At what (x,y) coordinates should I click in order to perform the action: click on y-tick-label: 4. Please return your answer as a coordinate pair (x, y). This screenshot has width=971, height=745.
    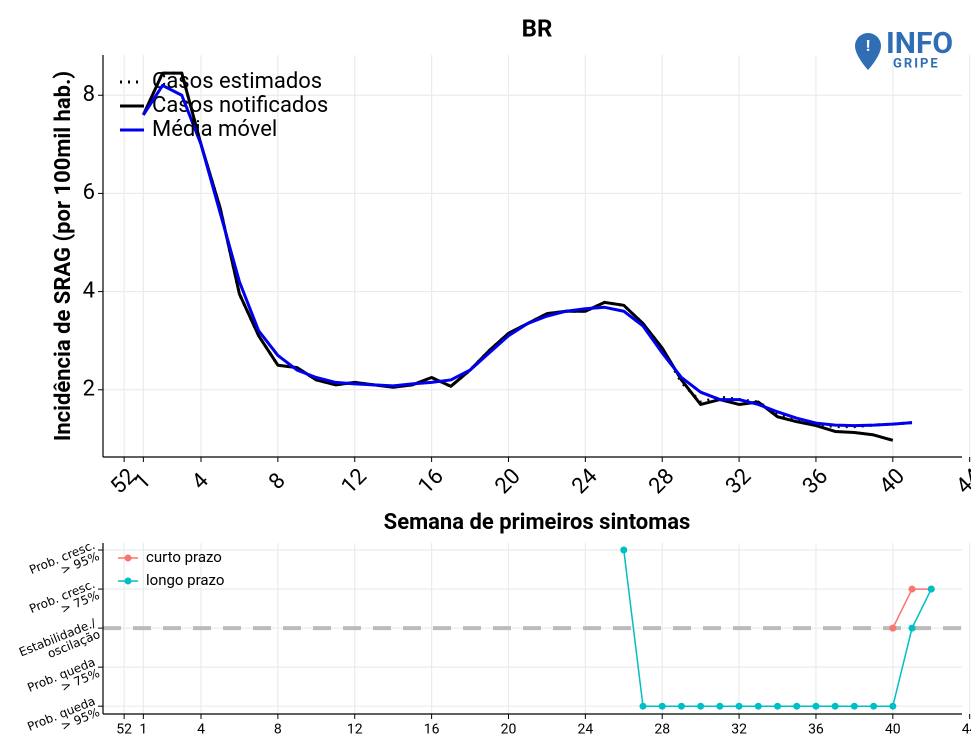
    Looking at the image, I should click on (89, 290).